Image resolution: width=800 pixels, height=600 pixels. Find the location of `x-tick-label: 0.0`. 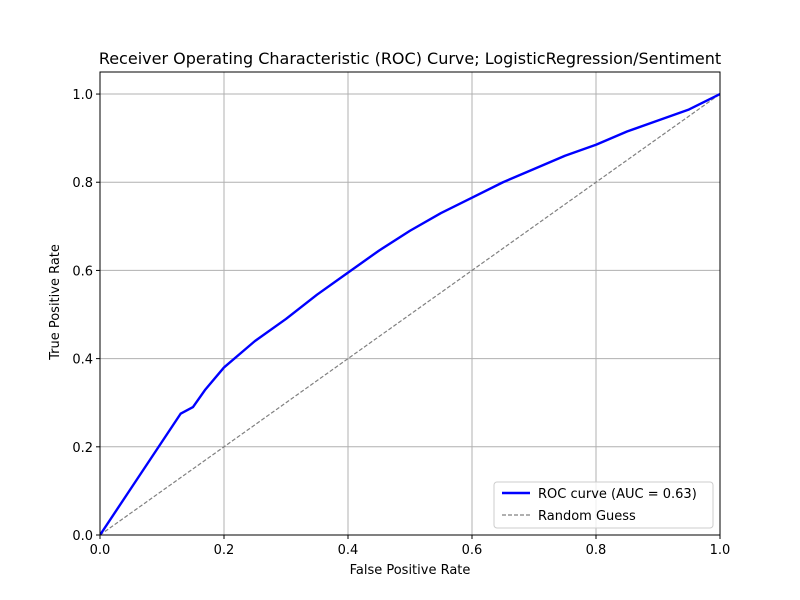

x-tick-label: 0.0 is located at coordinates (100, 550).